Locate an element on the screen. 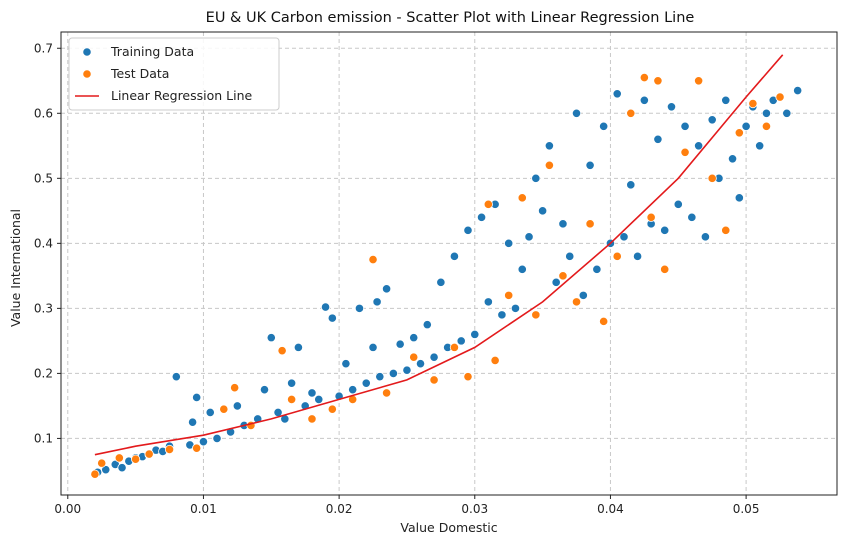 This screenshot has height=545, width=846. x-tick-label: 0.04 is located at coordinates (610, 509).